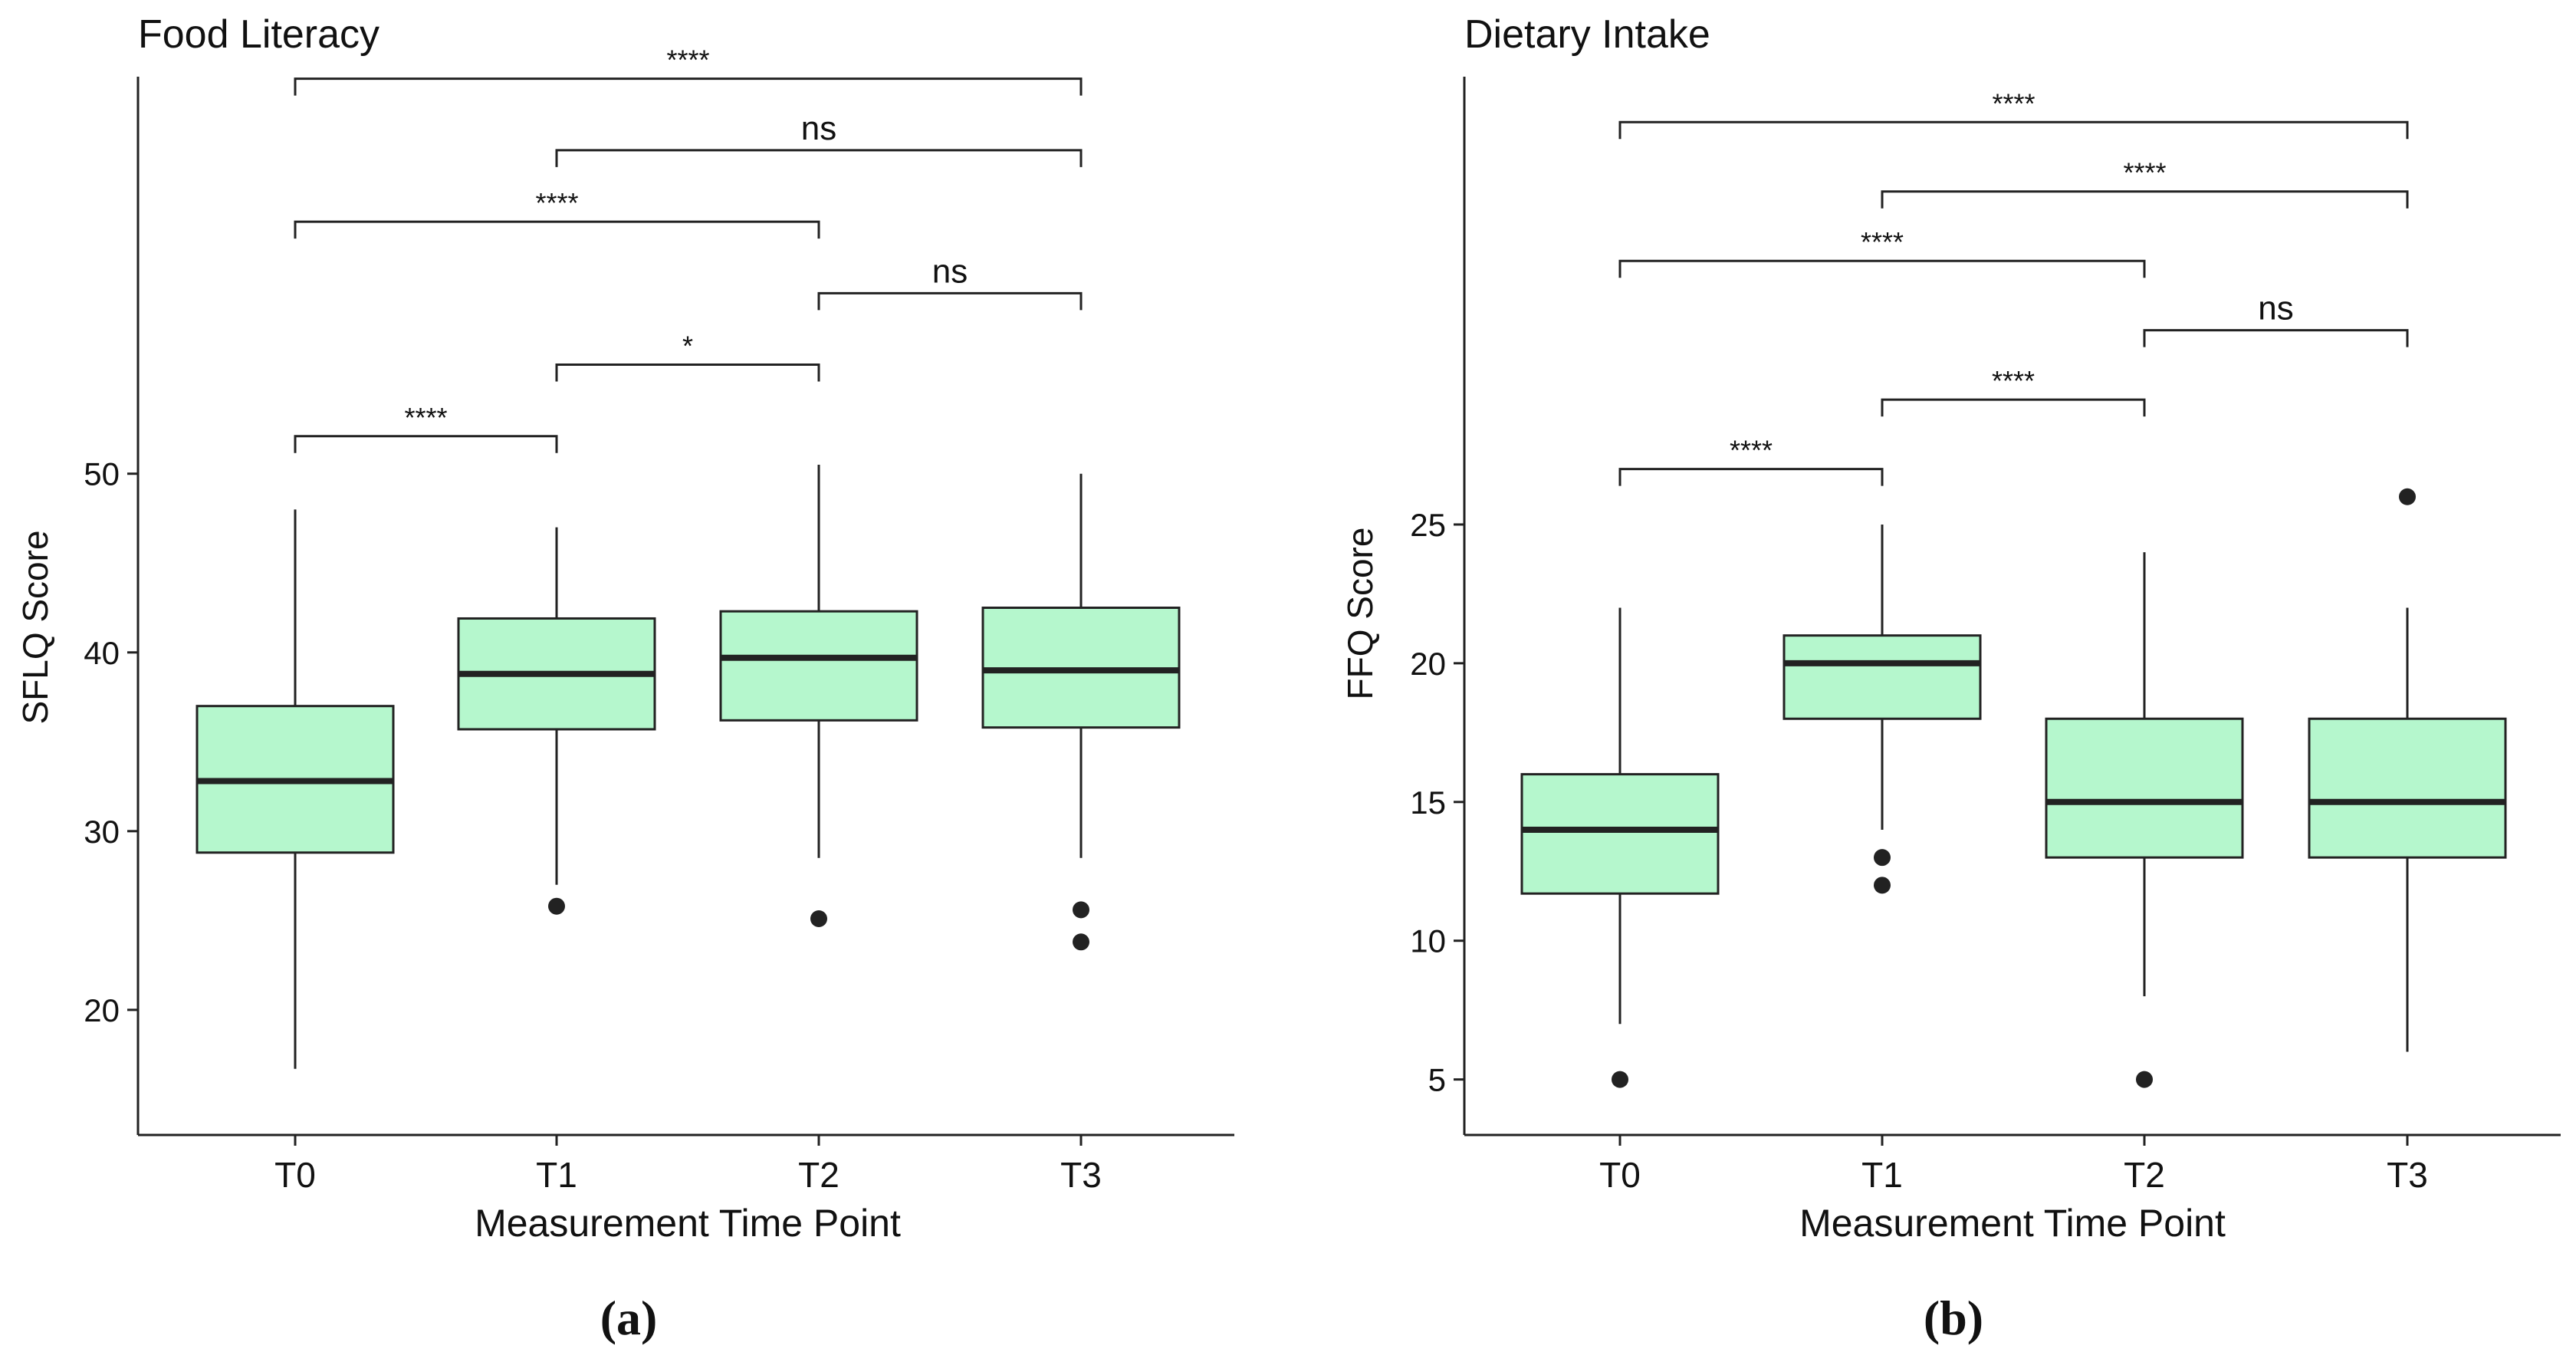 The width and height of the screenshot is (2576, 1352). What do you see at coordinates (1428, 803) in the screenshot?
I see `y-tick-label: 15` at bounding box center [1428, 803].